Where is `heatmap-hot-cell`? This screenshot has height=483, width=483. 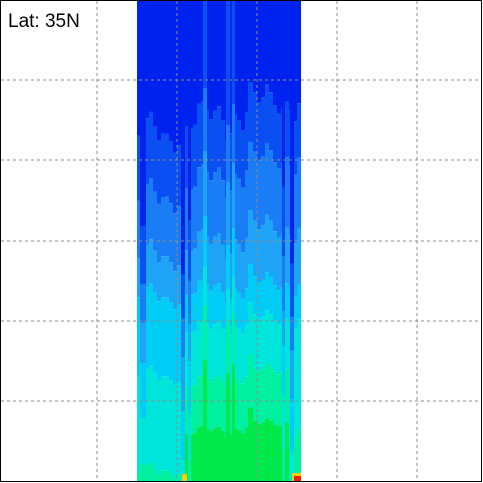 heatmap-hot-cell is located at coordinates (184, 477).